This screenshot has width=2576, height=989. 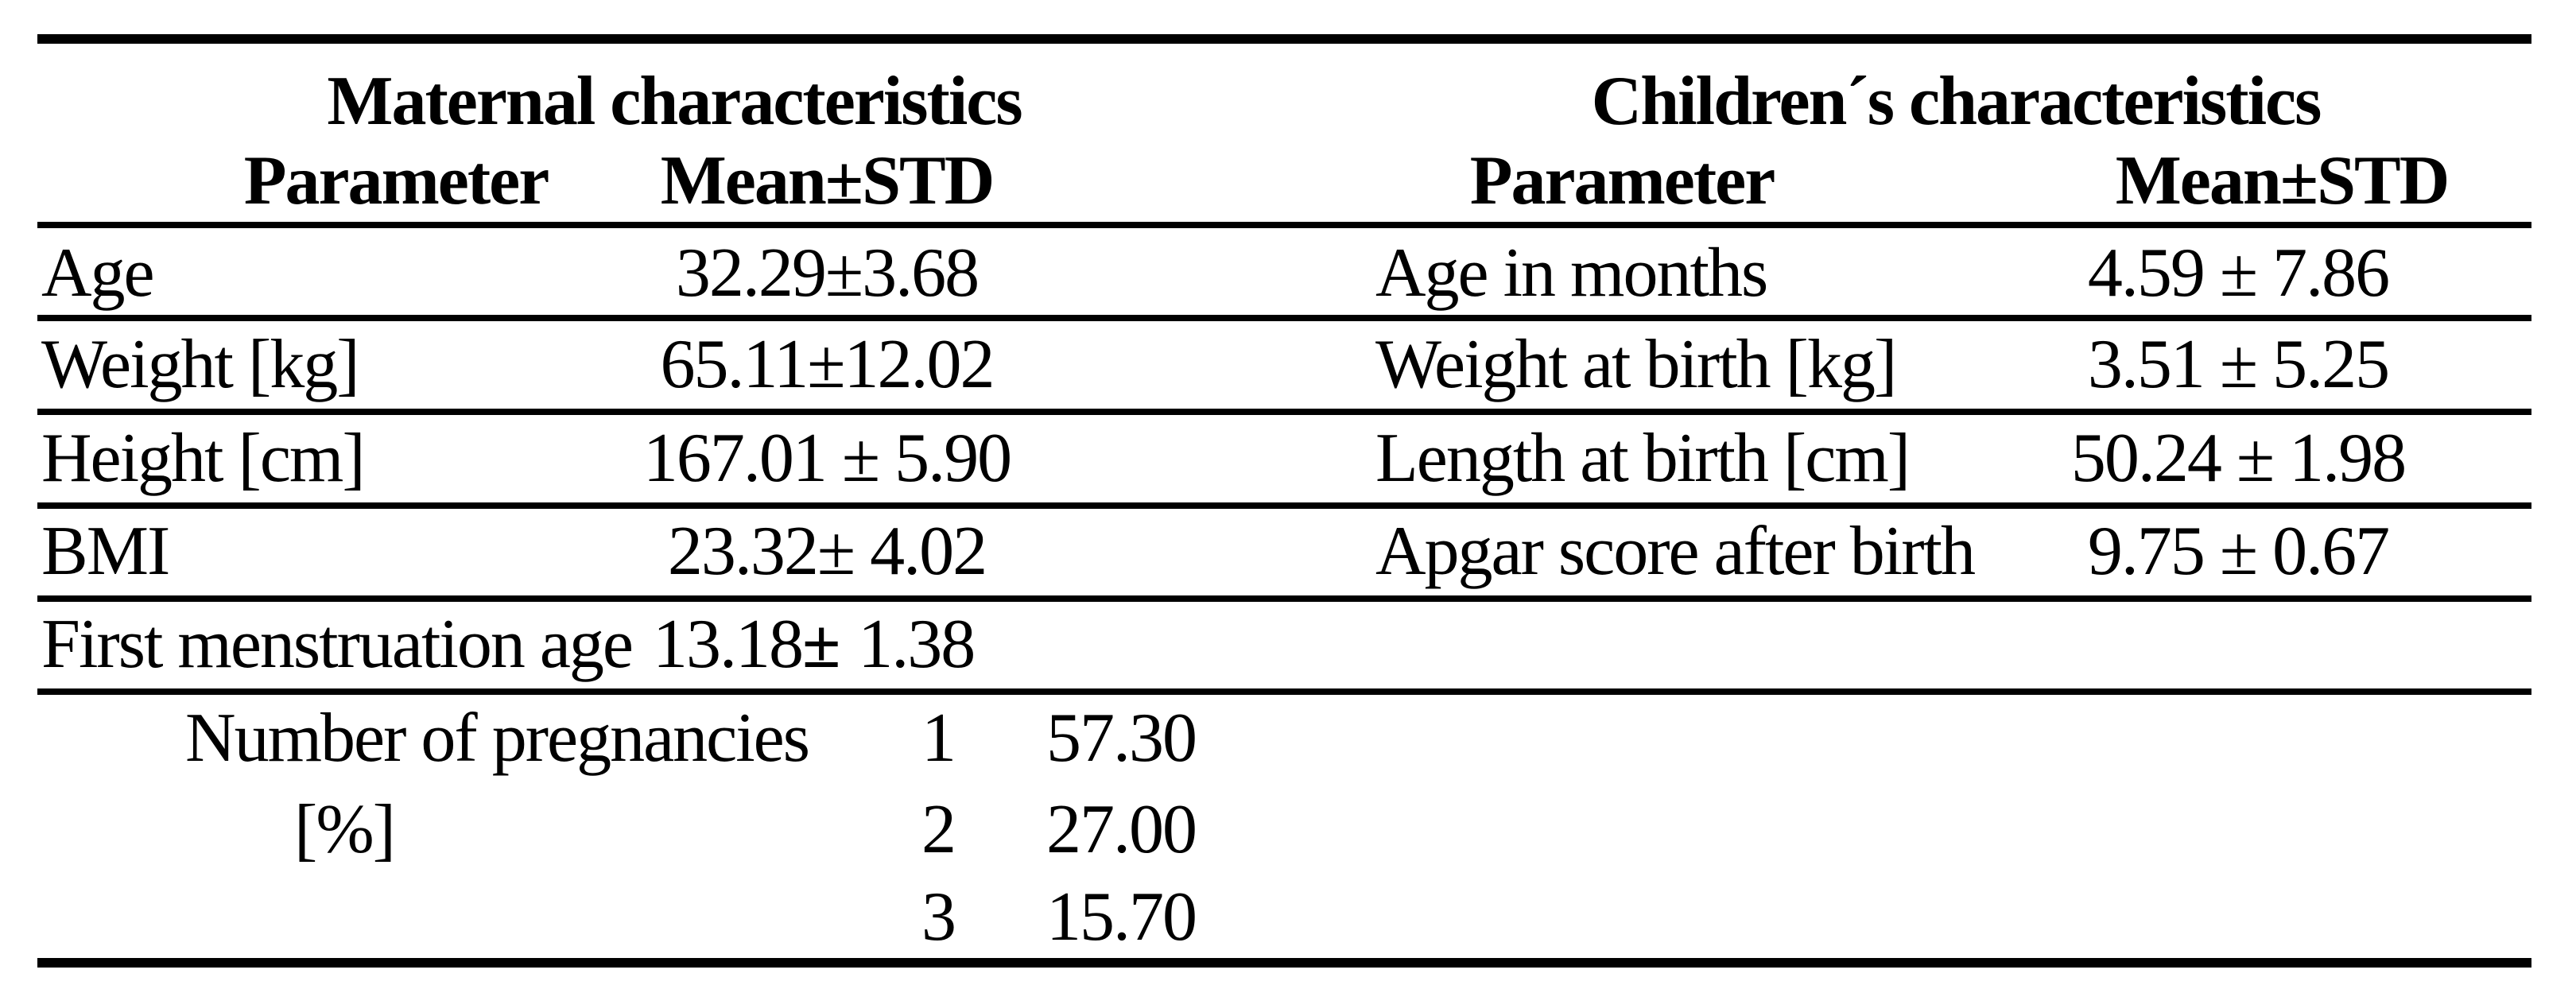 What do you see at coordinates (1622, 180) in the screenshot?
I see `children-parameter-header: Parameter` at bounding box center [1622, 180].